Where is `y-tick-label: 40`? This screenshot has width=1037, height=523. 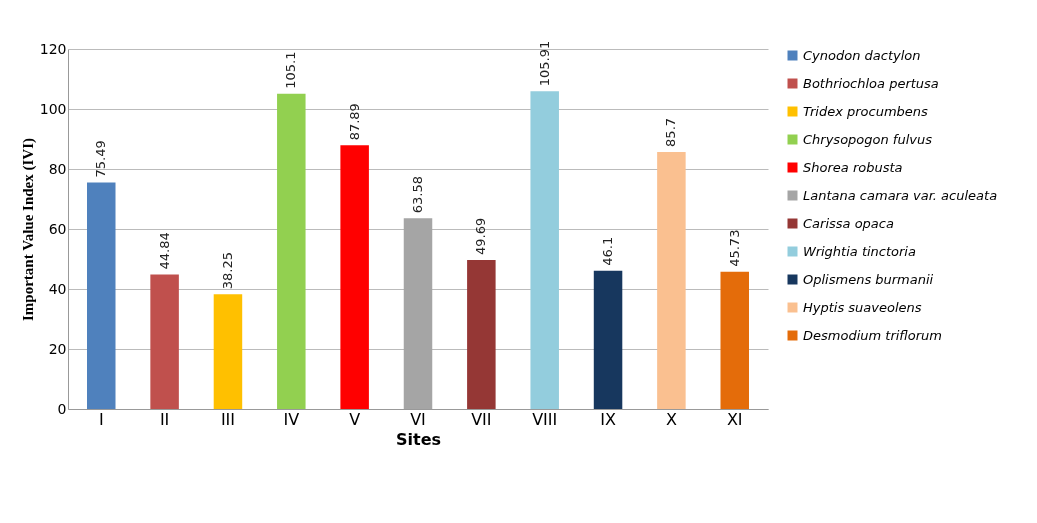
y-tick-label: 40 is located at coordinates (57, 288).